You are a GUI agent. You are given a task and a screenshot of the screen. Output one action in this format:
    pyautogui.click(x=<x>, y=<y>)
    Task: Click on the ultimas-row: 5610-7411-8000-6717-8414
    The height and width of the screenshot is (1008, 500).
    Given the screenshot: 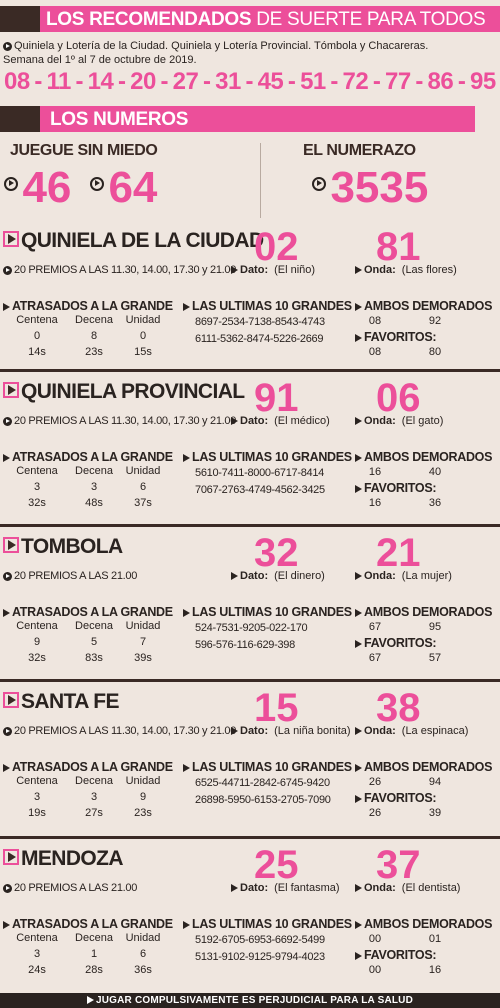 What is the action you would take?
    pyautogui.click(x=259, y=473)
    